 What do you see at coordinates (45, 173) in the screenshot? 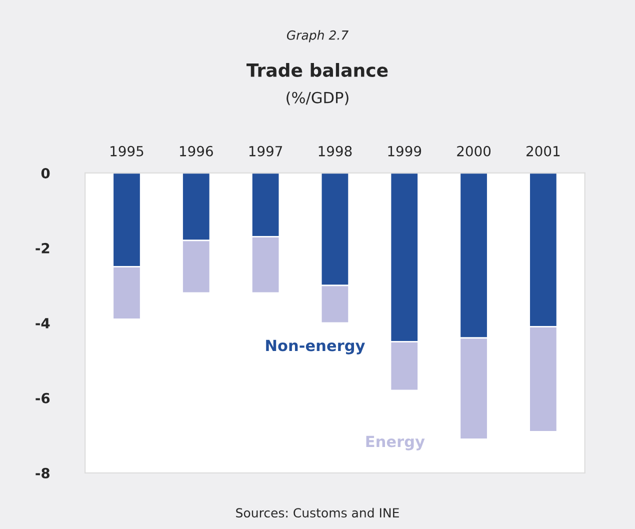
I see `y-tick-label: 0` at bounding box center [45, 173].